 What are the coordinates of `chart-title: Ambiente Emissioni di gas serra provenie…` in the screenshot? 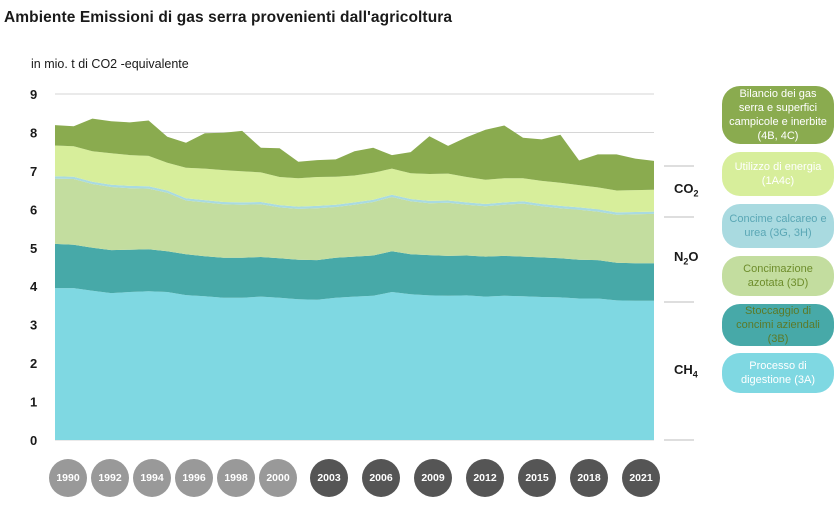 It's located at (228, 17).